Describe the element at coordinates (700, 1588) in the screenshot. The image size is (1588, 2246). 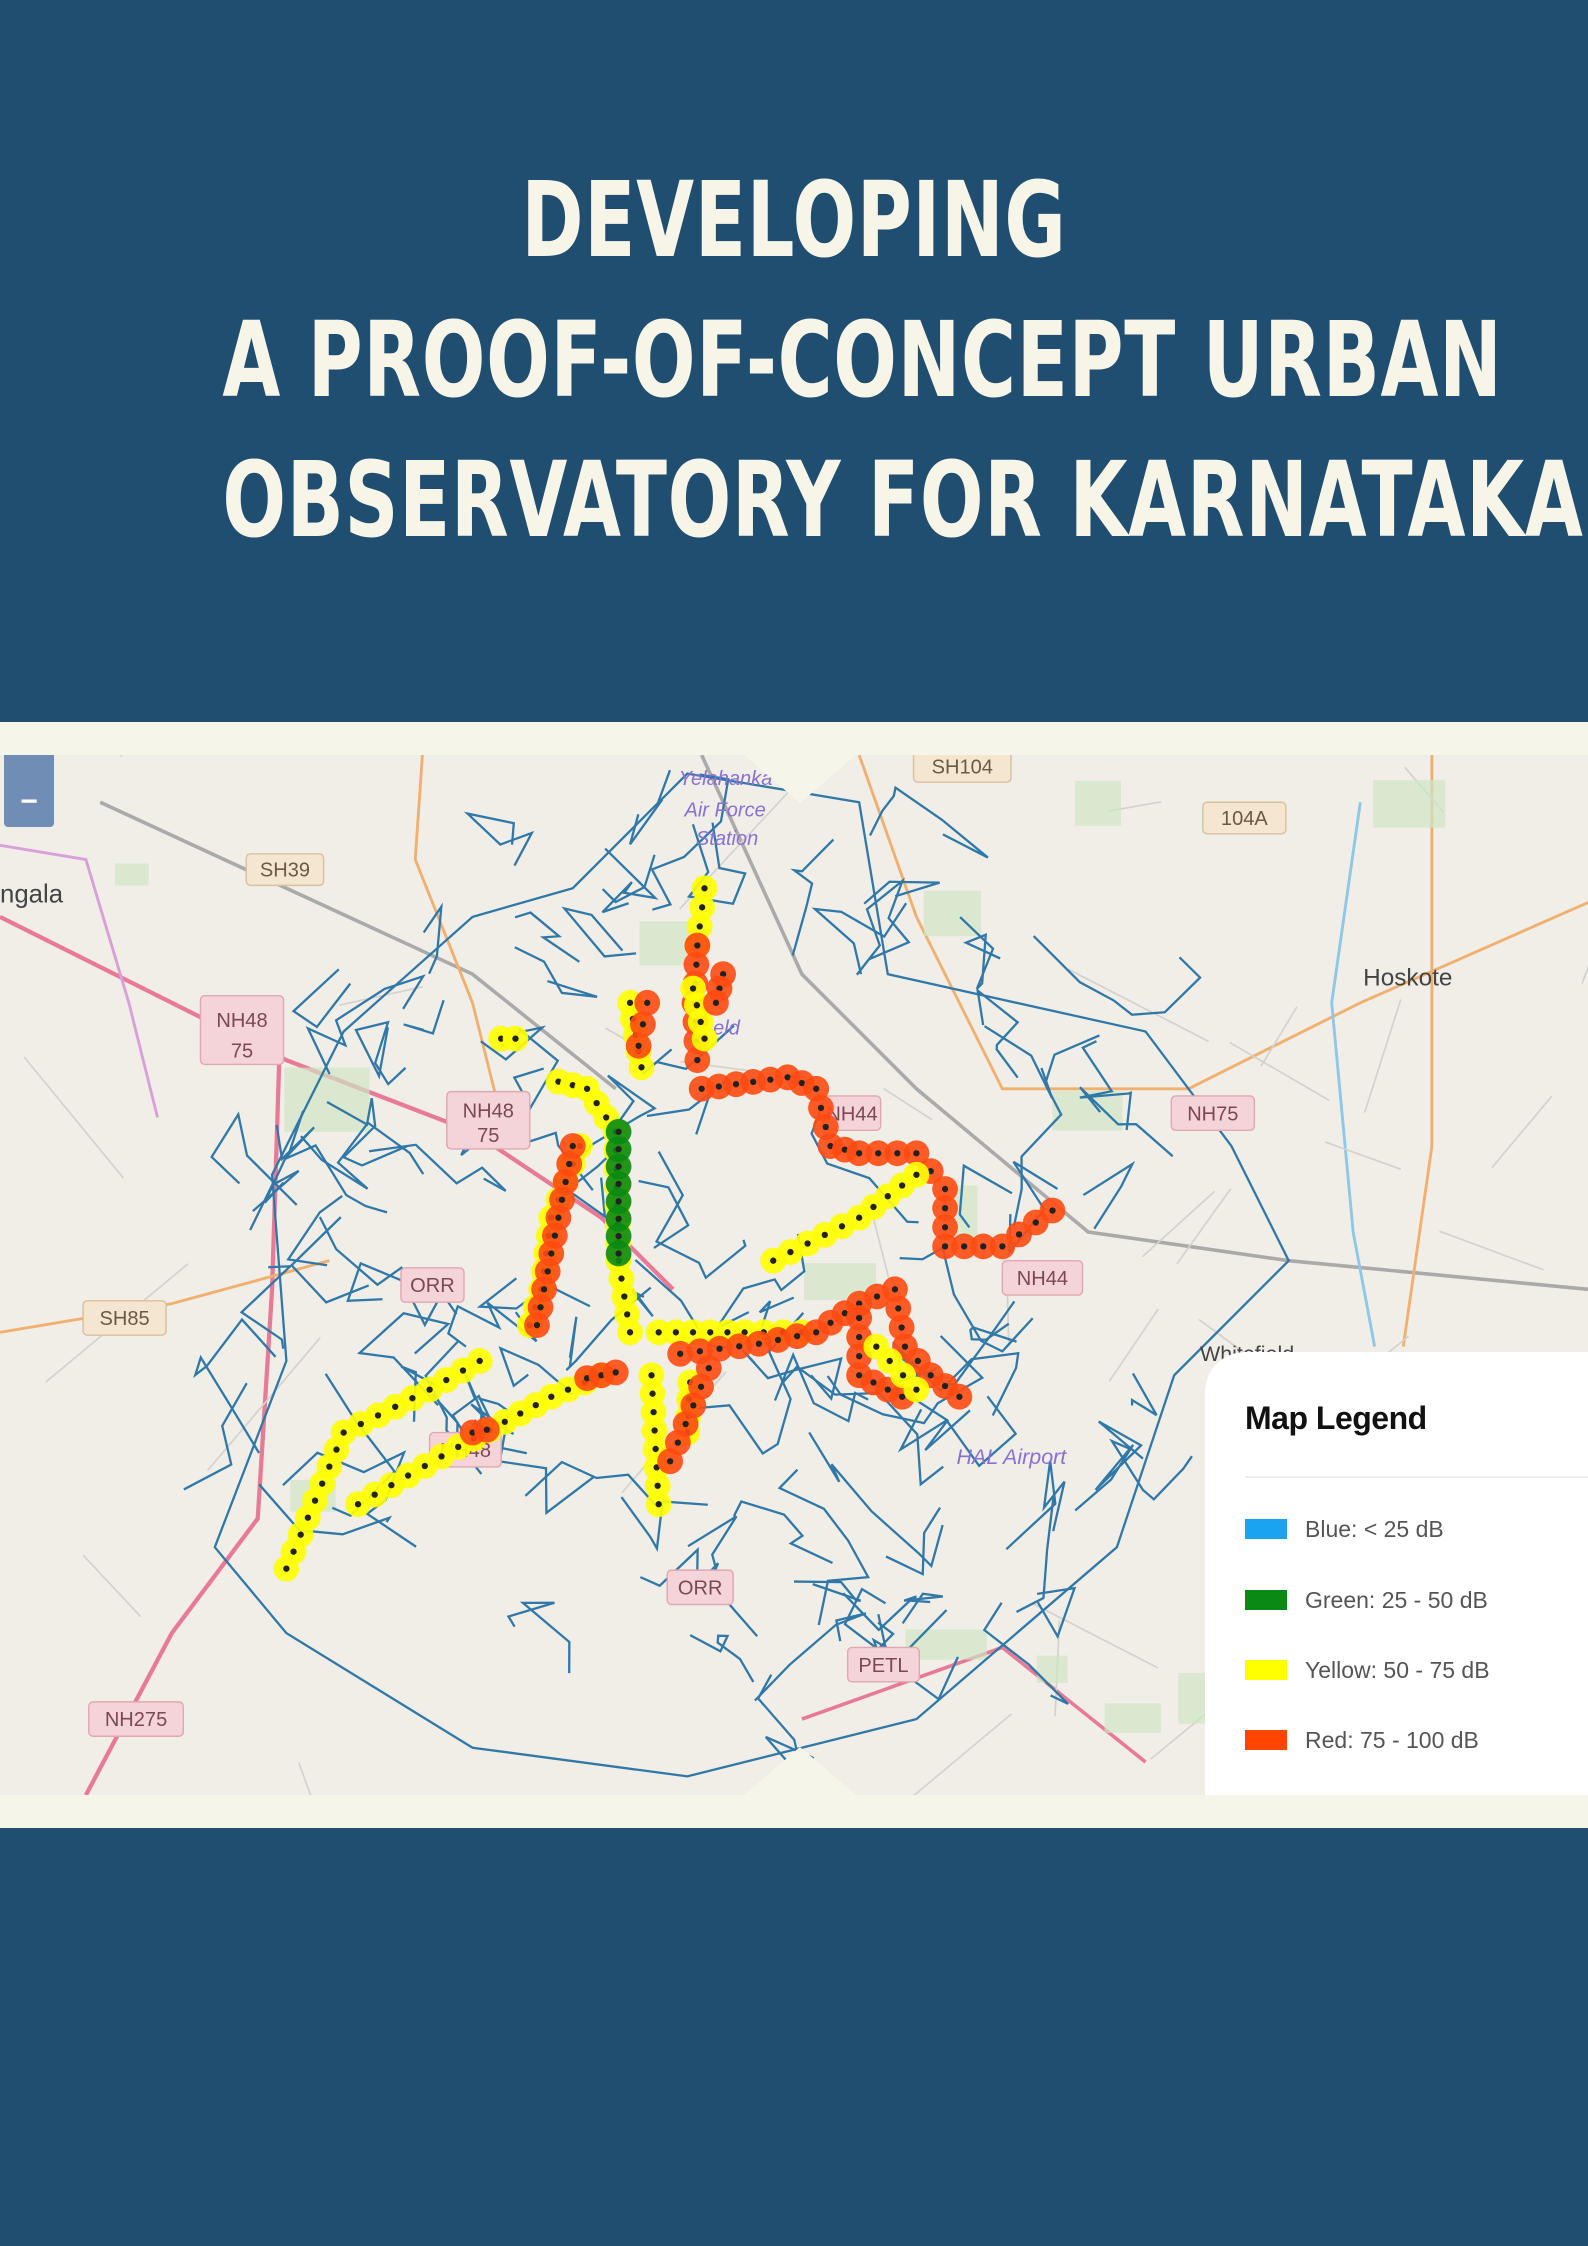
I see `road-label: ORR` at that location.